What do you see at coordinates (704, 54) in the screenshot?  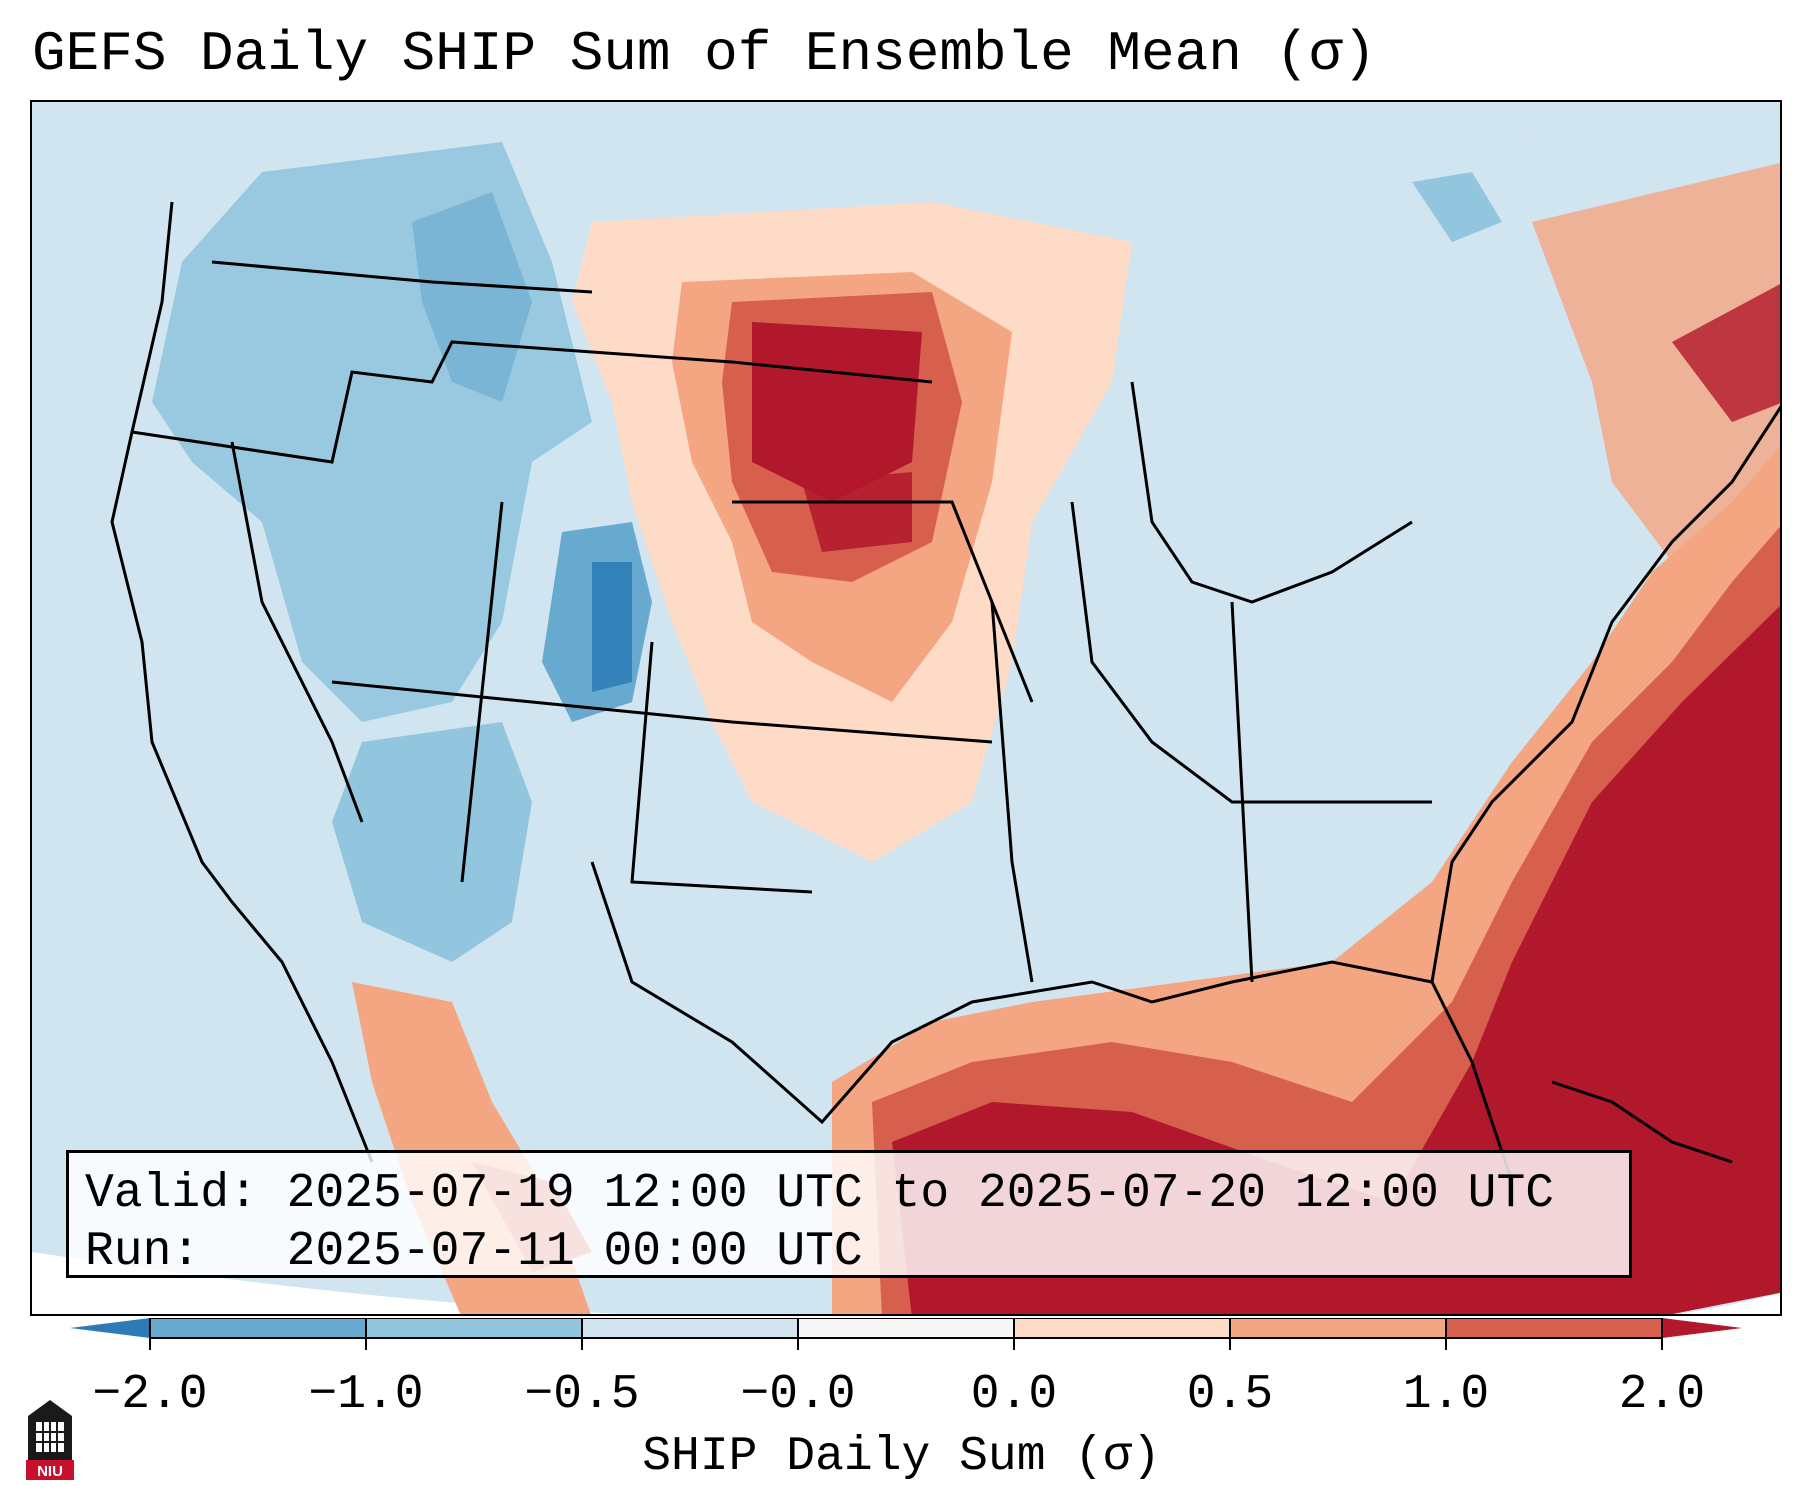 I see `chart-title: GEFS Daily SHIP Sum of Ensemble Mean (σ)` at bounding box center [704, 54].